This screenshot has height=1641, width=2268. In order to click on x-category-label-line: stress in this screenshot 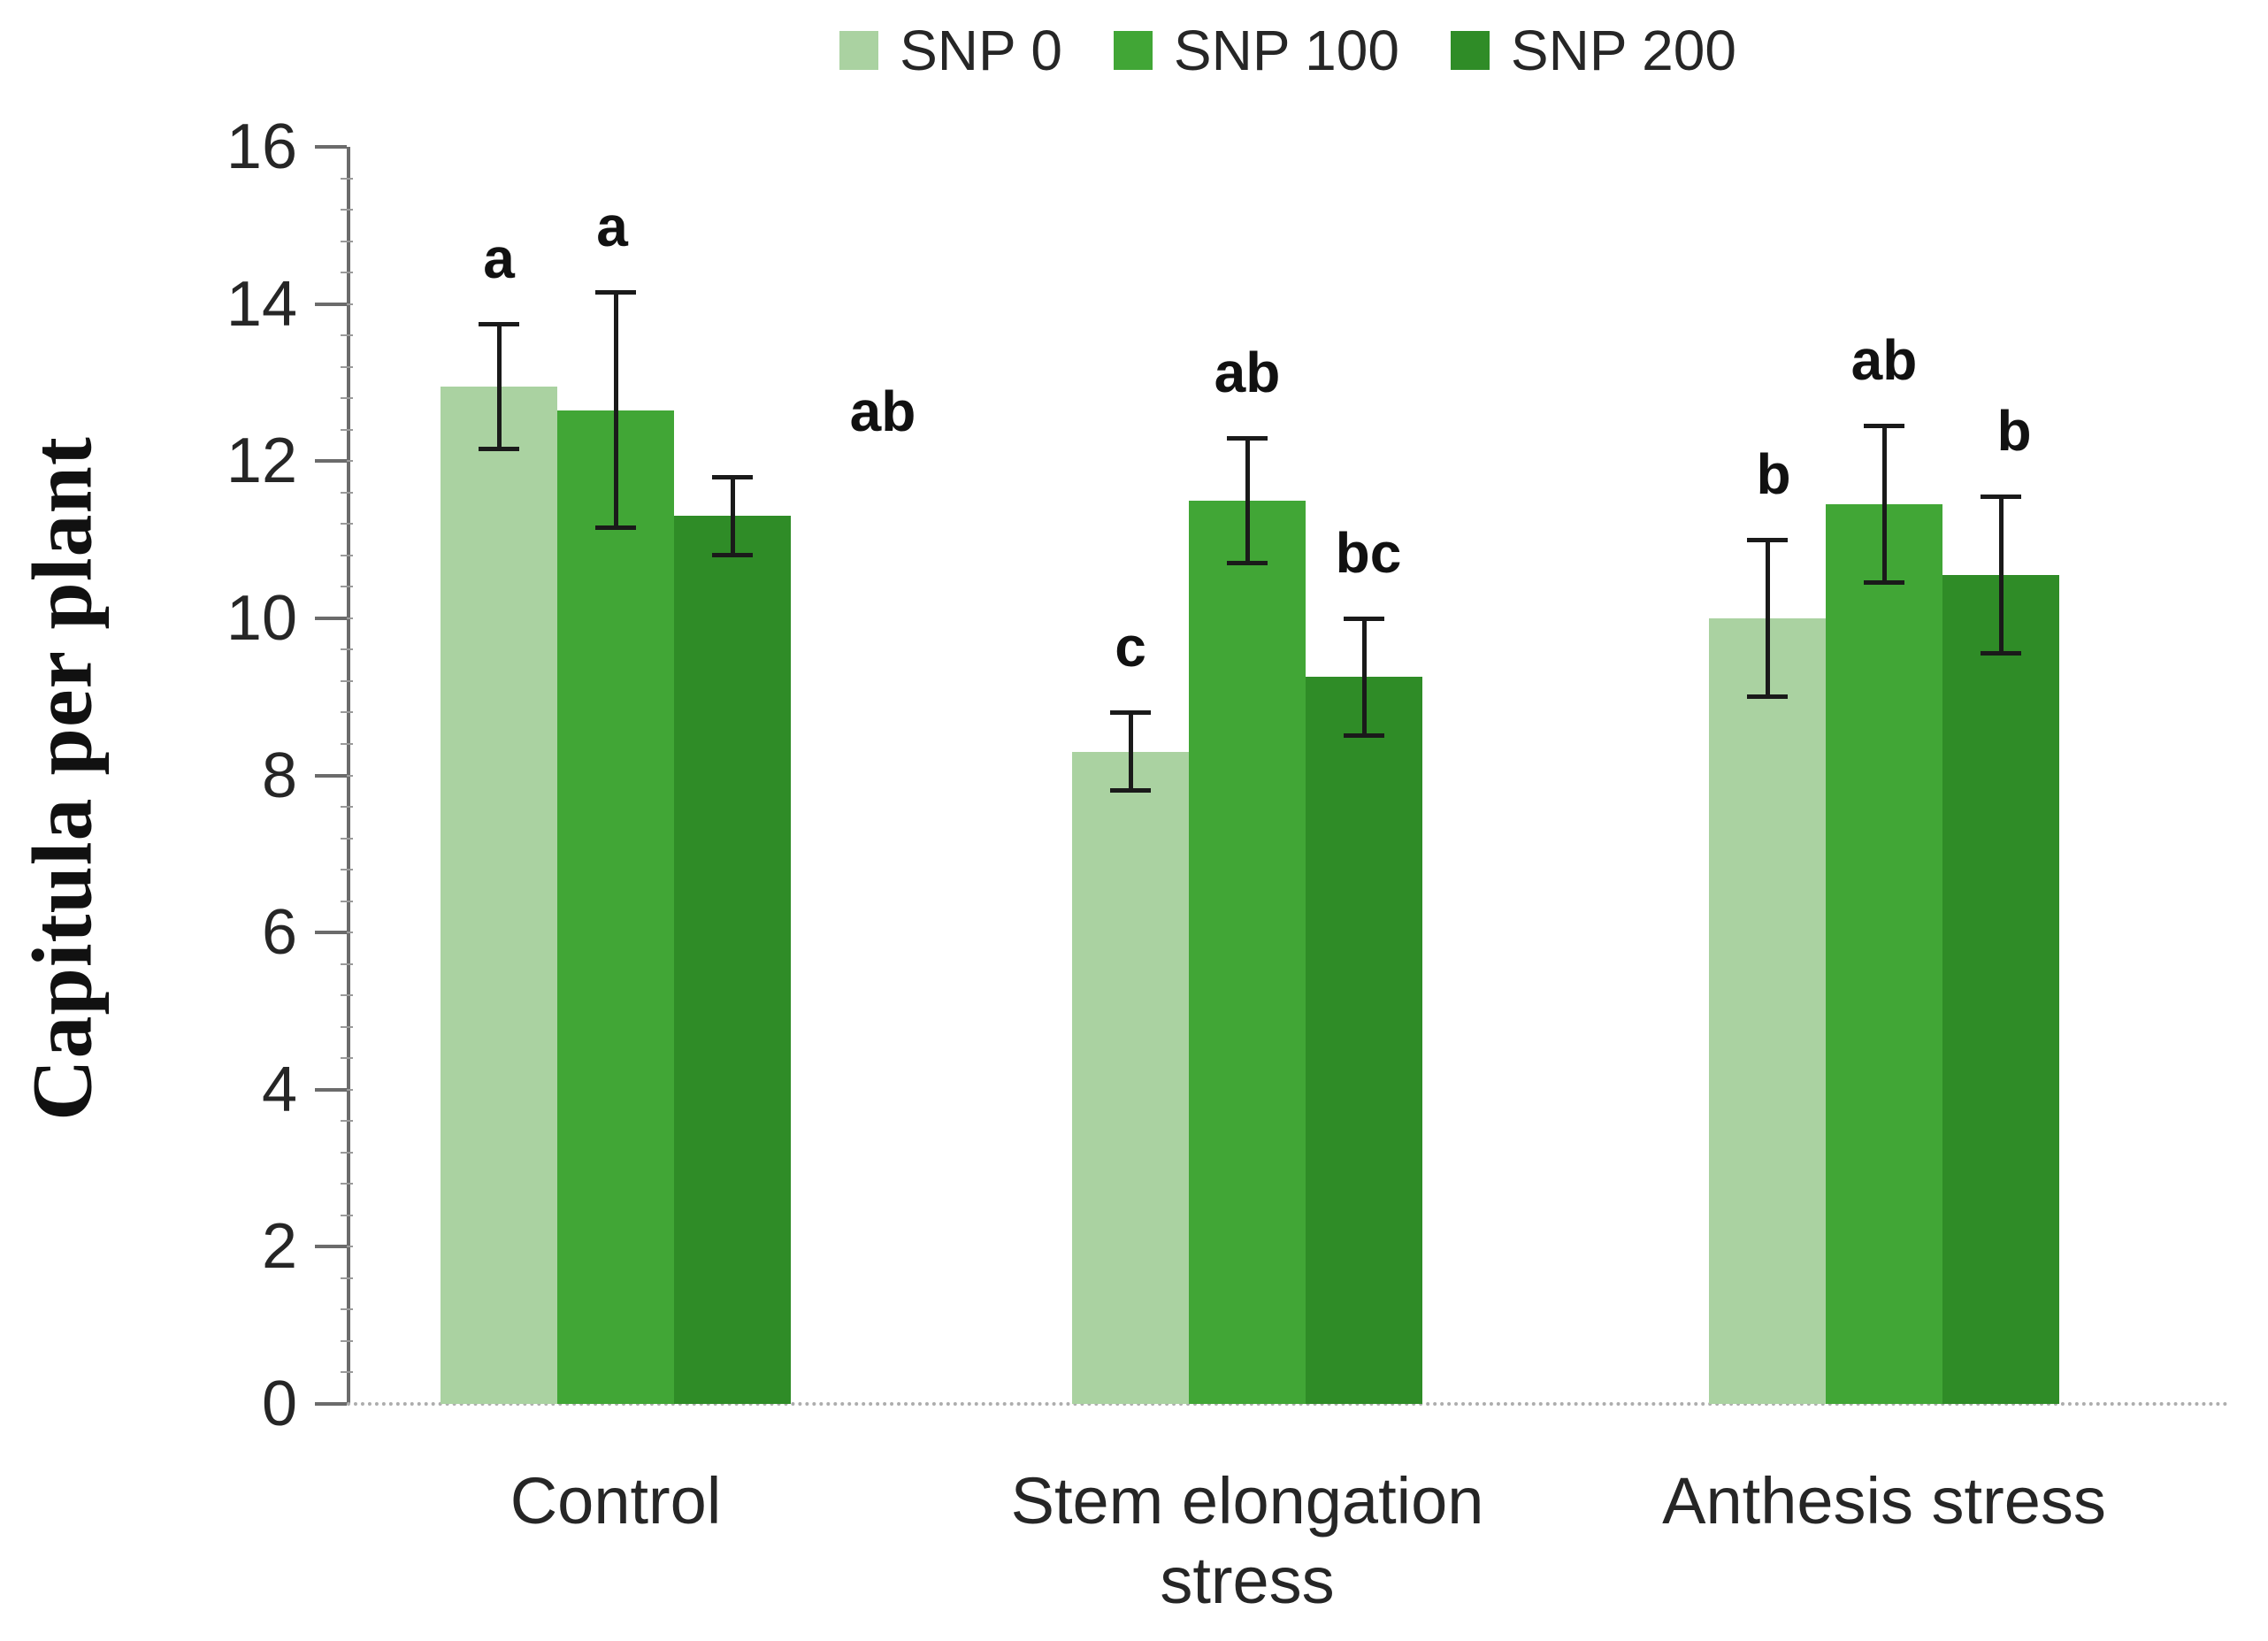, I will do `click(1248, 1581)`.